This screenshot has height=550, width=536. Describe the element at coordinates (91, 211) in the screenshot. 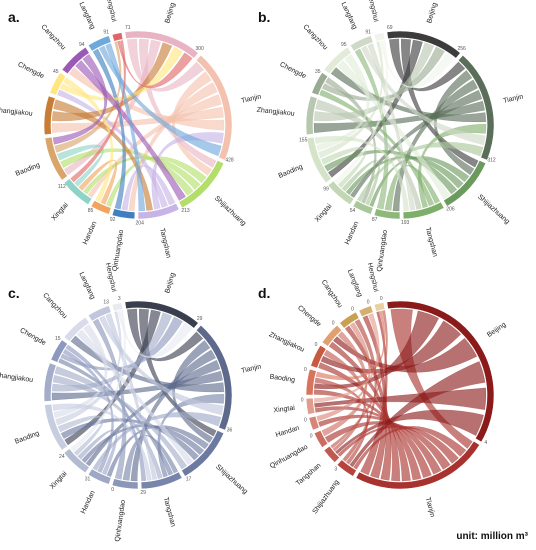

I see `tick-label: 85` at that location.